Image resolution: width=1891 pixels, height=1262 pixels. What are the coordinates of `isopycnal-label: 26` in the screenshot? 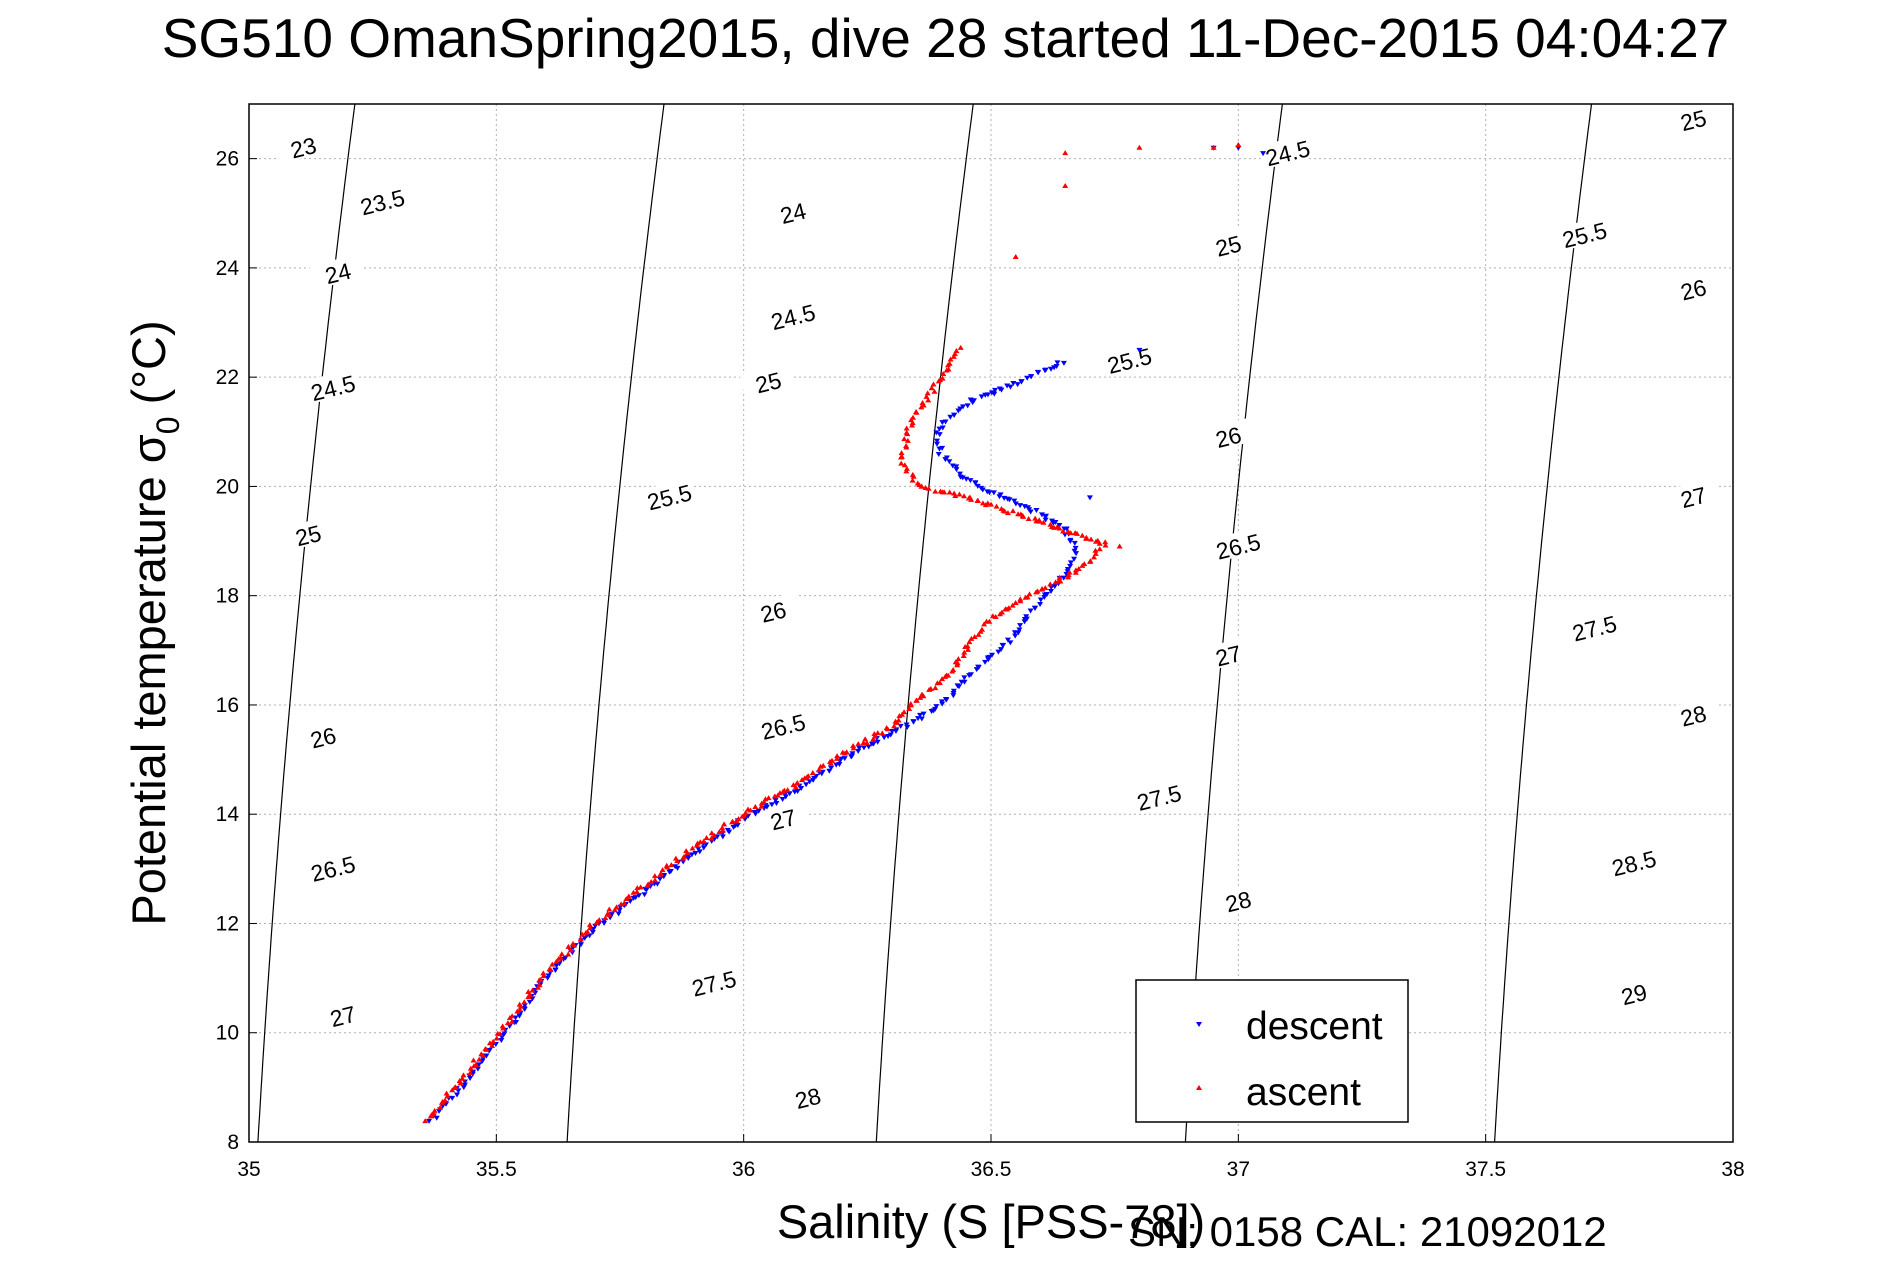 It's located at (773, 611).